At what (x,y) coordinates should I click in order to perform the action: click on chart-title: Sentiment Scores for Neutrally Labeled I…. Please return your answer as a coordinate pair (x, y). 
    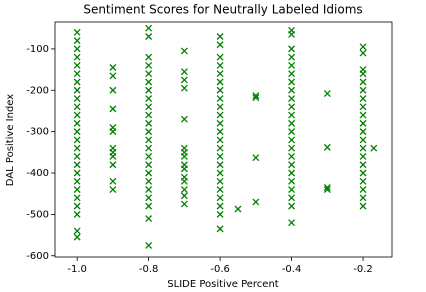
    Looking at the image, I should click on (222, 10).